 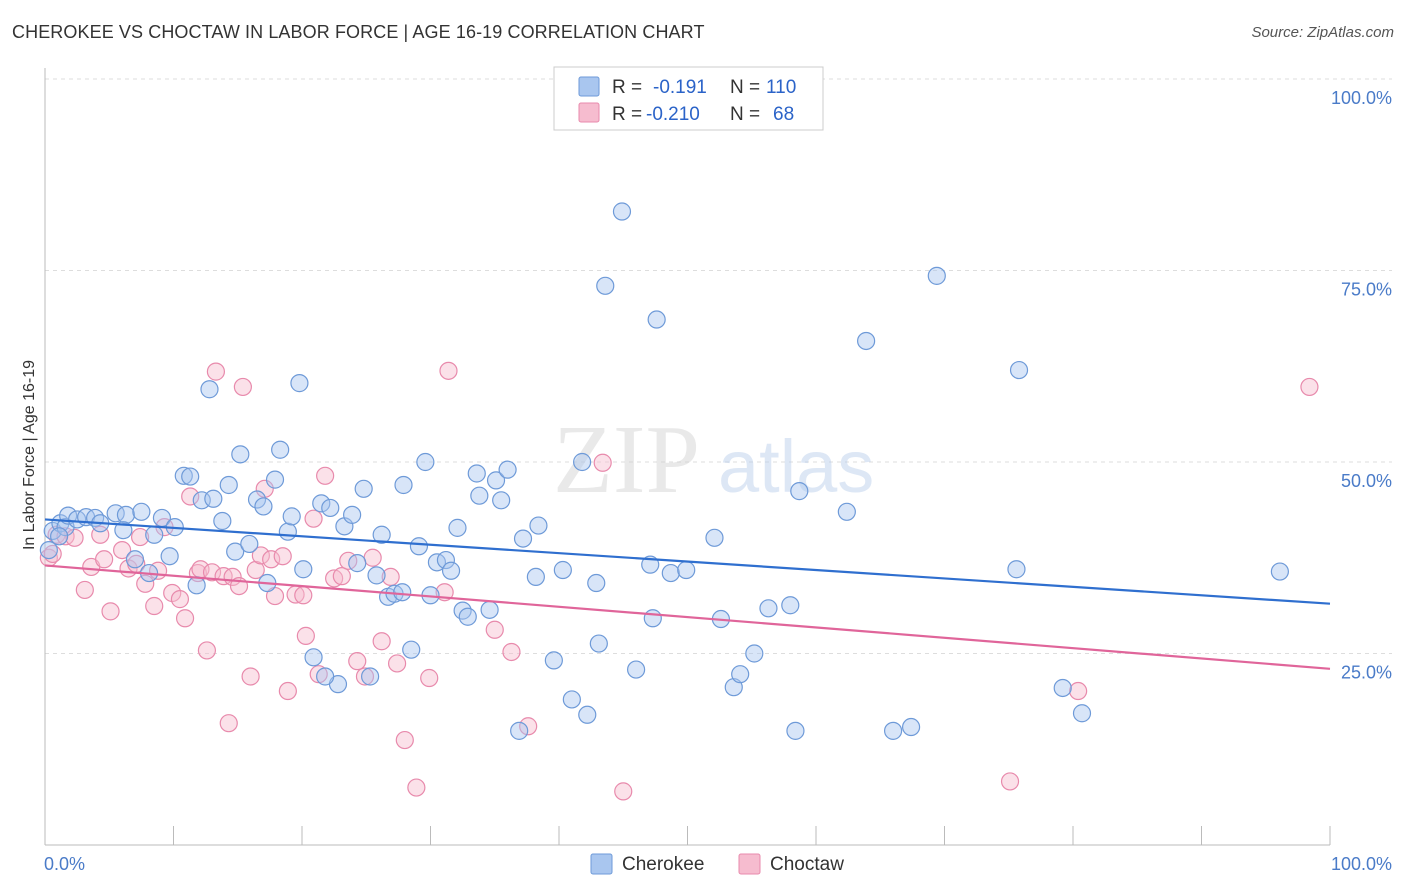 I want to click on y-tick-labels: 25.0% 50.0% 75.0% 100.0%, so click(x=1361, y=385).